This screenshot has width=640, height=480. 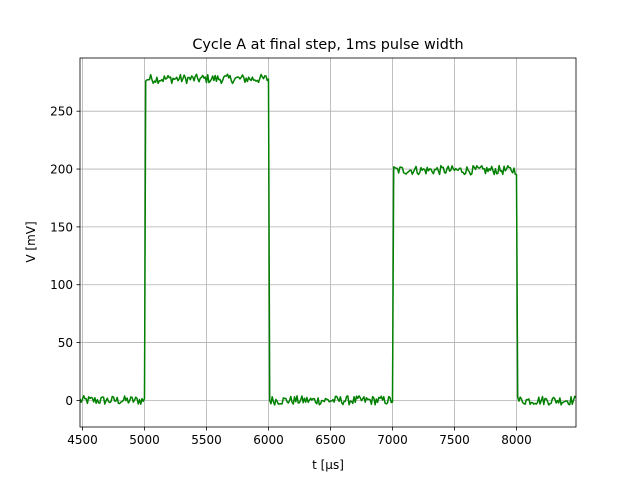 What do you see at coordinates (61, 285) in the screenshot?
I see `y-tick-label: 100` at bounding box center [61, 285].